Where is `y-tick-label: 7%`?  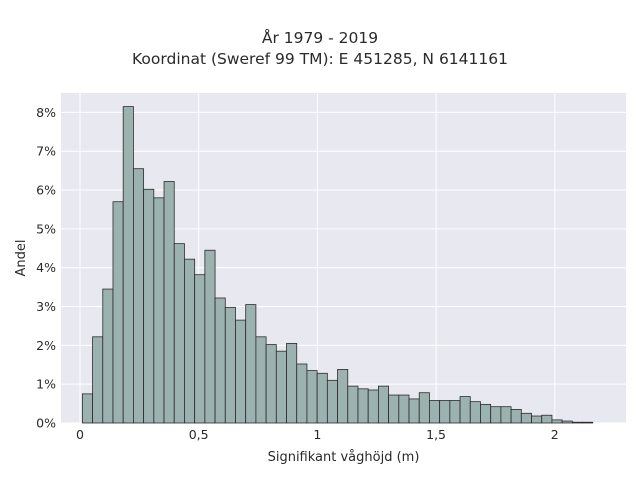 y-tick-label: 7% is located at coordinates (46, 151).